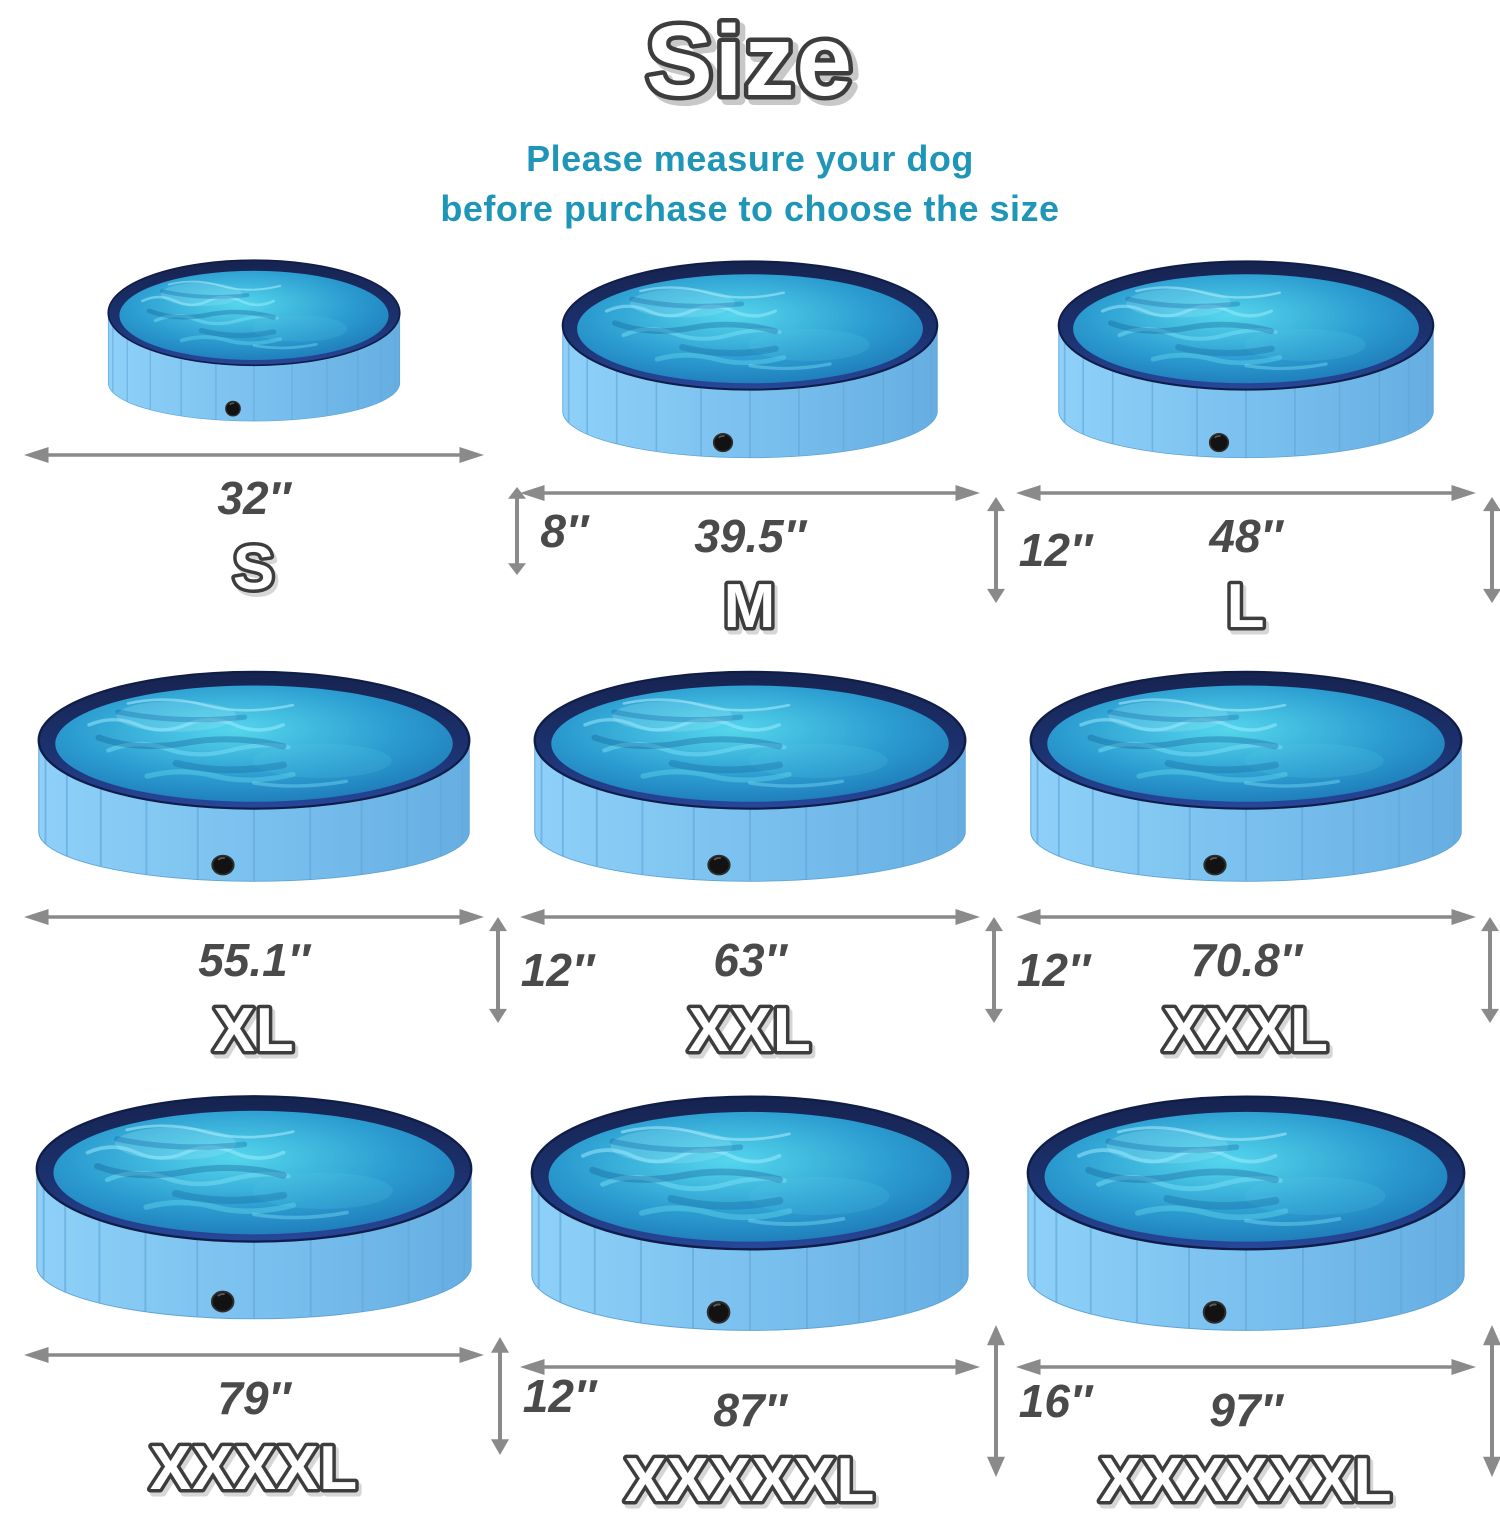  I want to click on diameter-value: 63″, so click(750, 960).